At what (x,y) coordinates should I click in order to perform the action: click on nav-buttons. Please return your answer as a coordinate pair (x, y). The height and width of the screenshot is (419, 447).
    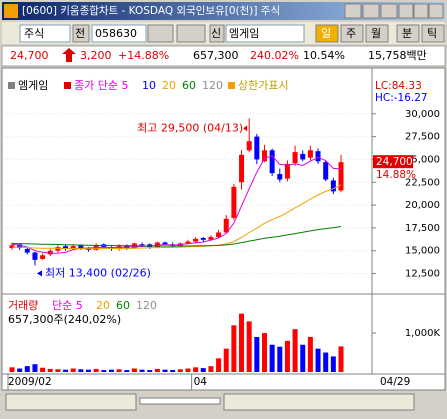
    Looking at the image, I should click on (71, 402).